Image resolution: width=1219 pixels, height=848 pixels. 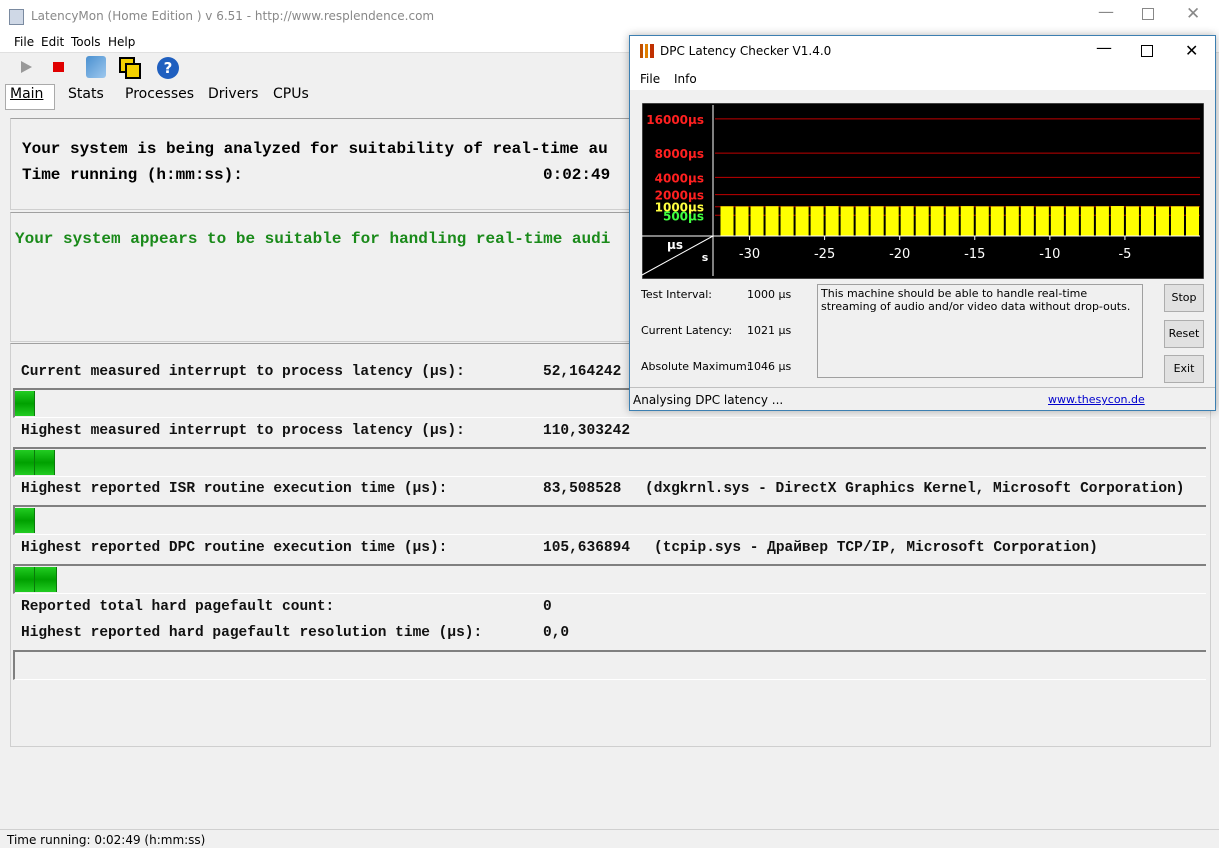 What do you see at coordinates (587, 548) in the screenshot?
I see `metric-value: 105,636894` at bounding box center [587, 548].